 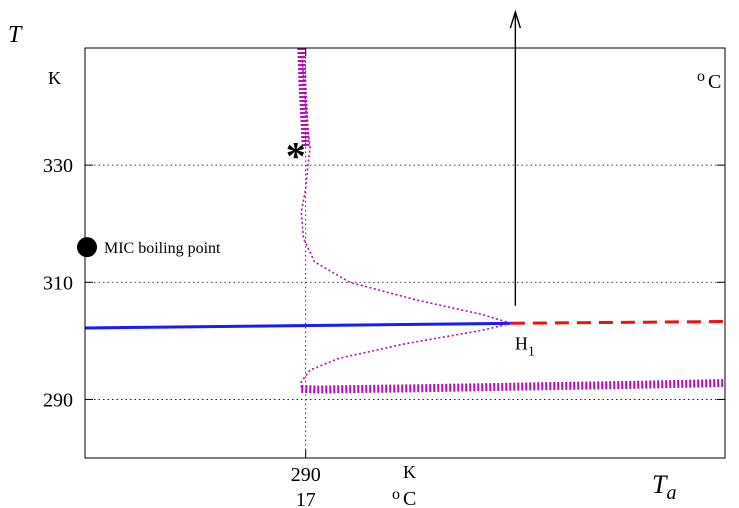 What do you see at coordinates (296, 156) in the screenshot?
I see `star-marker: *` at bounding box center [296, 156].